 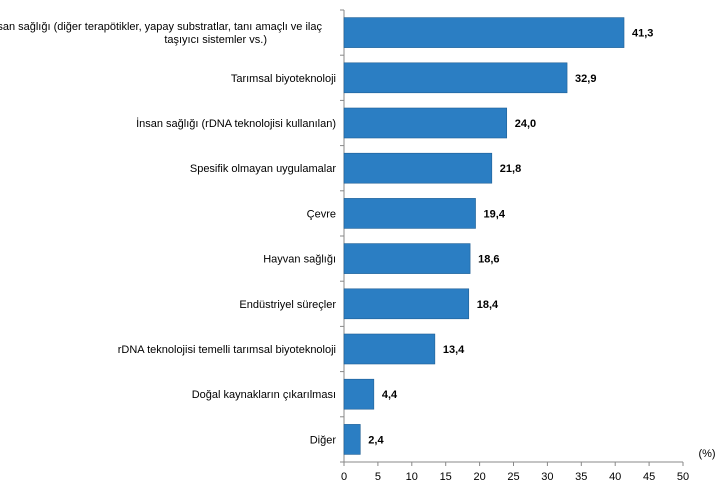 I want to click on x-tick-label: 45, so click(x=649, y=477).